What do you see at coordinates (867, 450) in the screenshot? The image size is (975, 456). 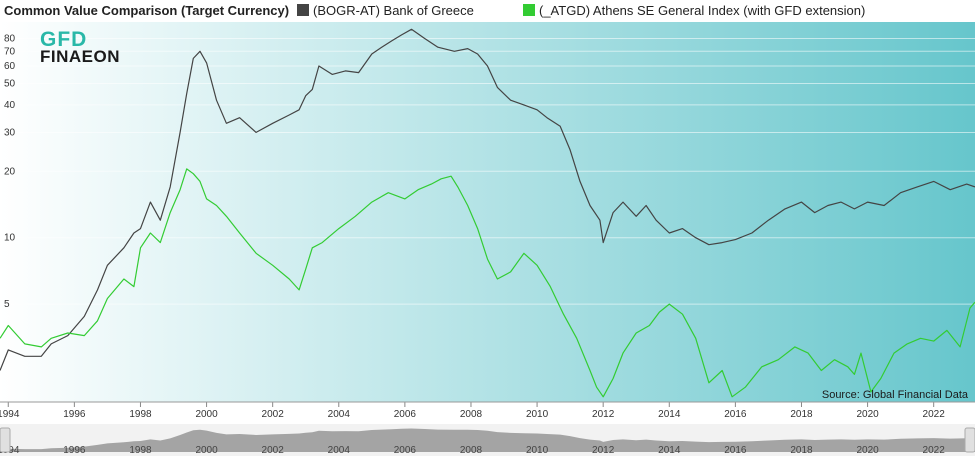 I see `navigator-tick-label: 2020` at bounding box center [867, 450].